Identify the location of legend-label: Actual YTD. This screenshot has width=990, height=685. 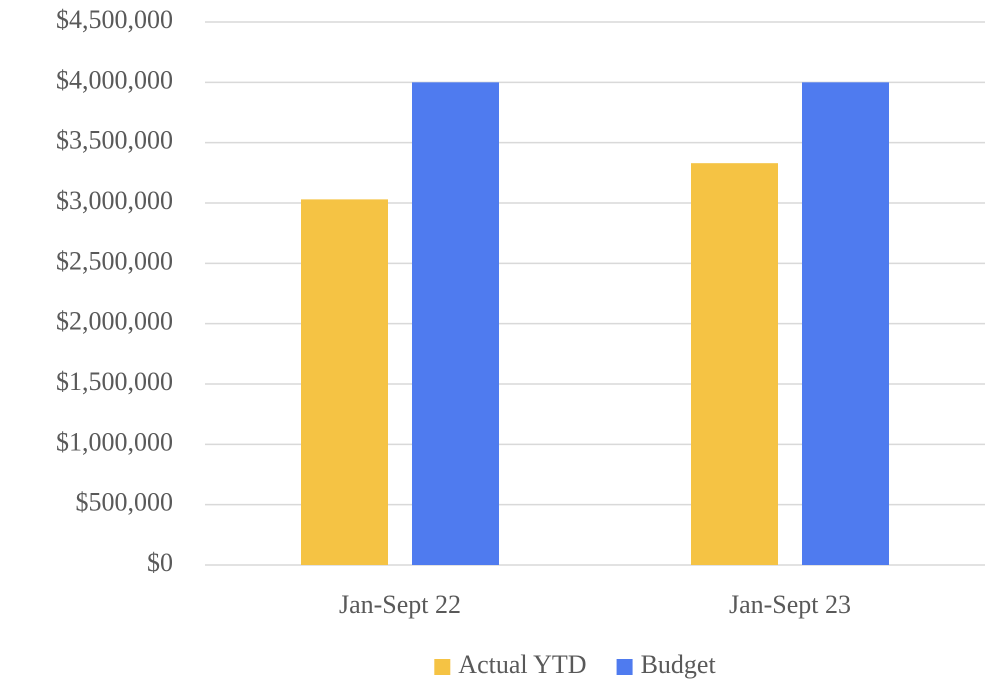
(522, 664).